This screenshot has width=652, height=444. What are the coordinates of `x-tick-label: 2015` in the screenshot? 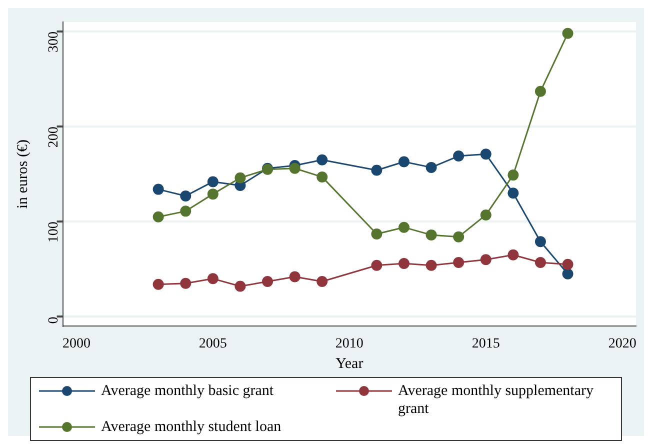 It's located at (486, 344).